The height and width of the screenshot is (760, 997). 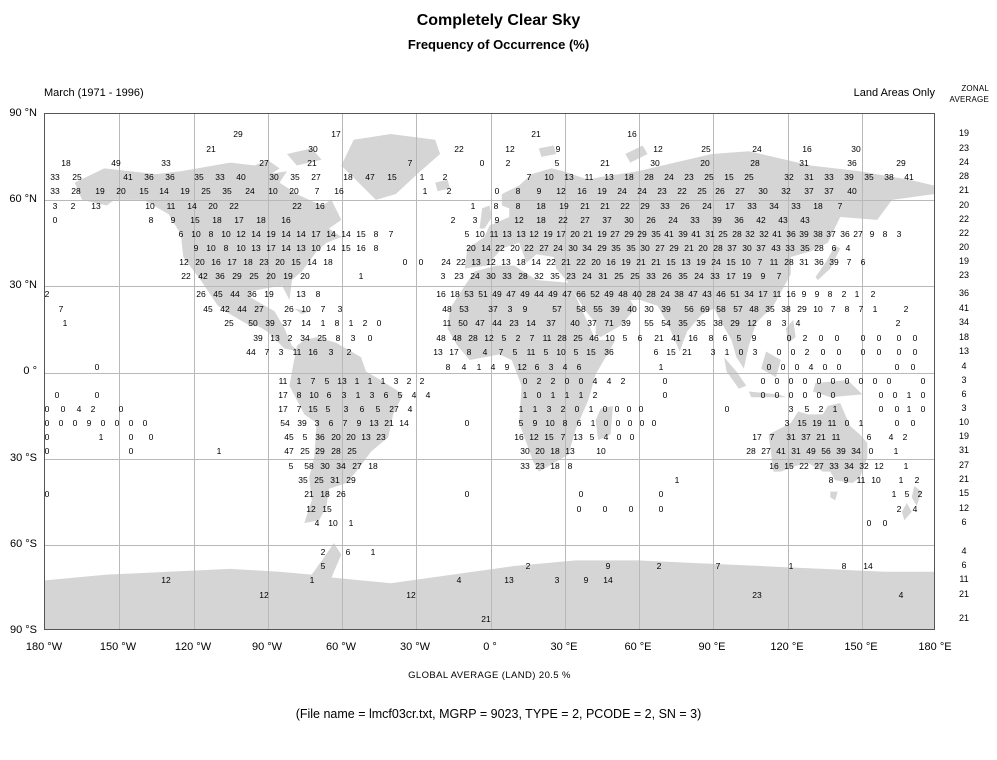 What do you see at coordinates (309, 465) in the screenshot?
I see `grid-value: 58` at bounding box center [309, 465].